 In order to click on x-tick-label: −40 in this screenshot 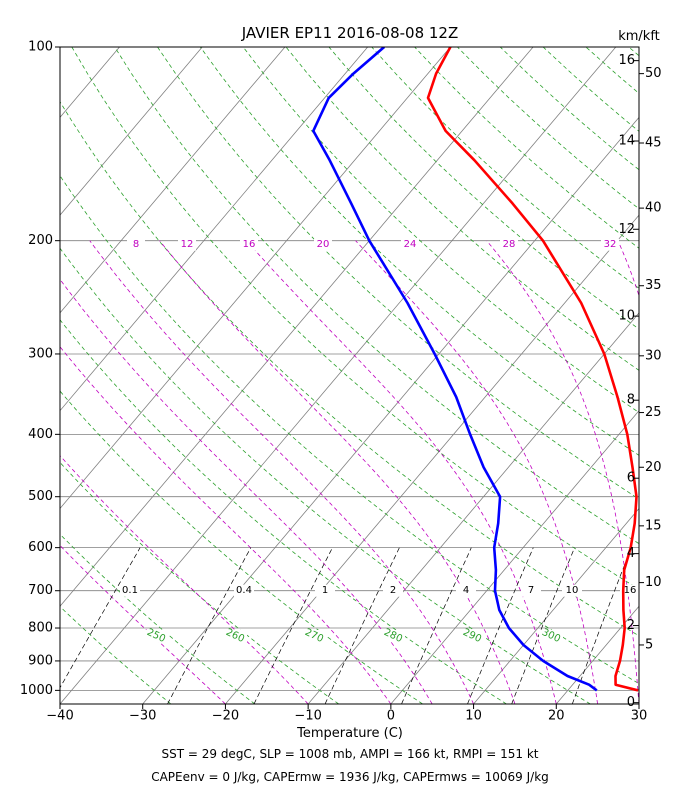, I will do `click(59, 716)`.